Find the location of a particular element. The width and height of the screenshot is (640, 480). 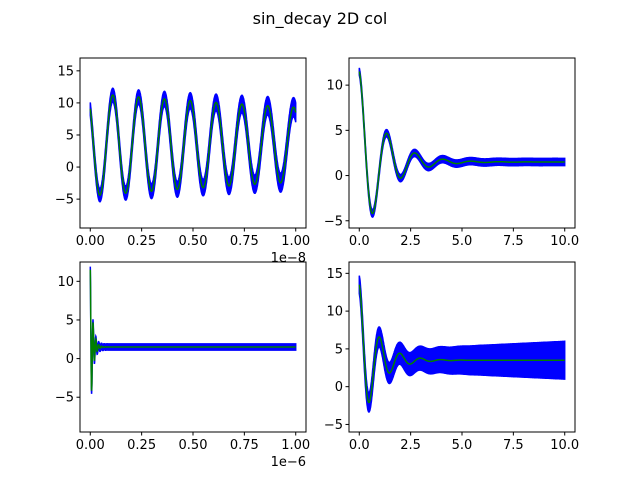

x-offset-label: 1e−8 is located at coordinates (288, 258).